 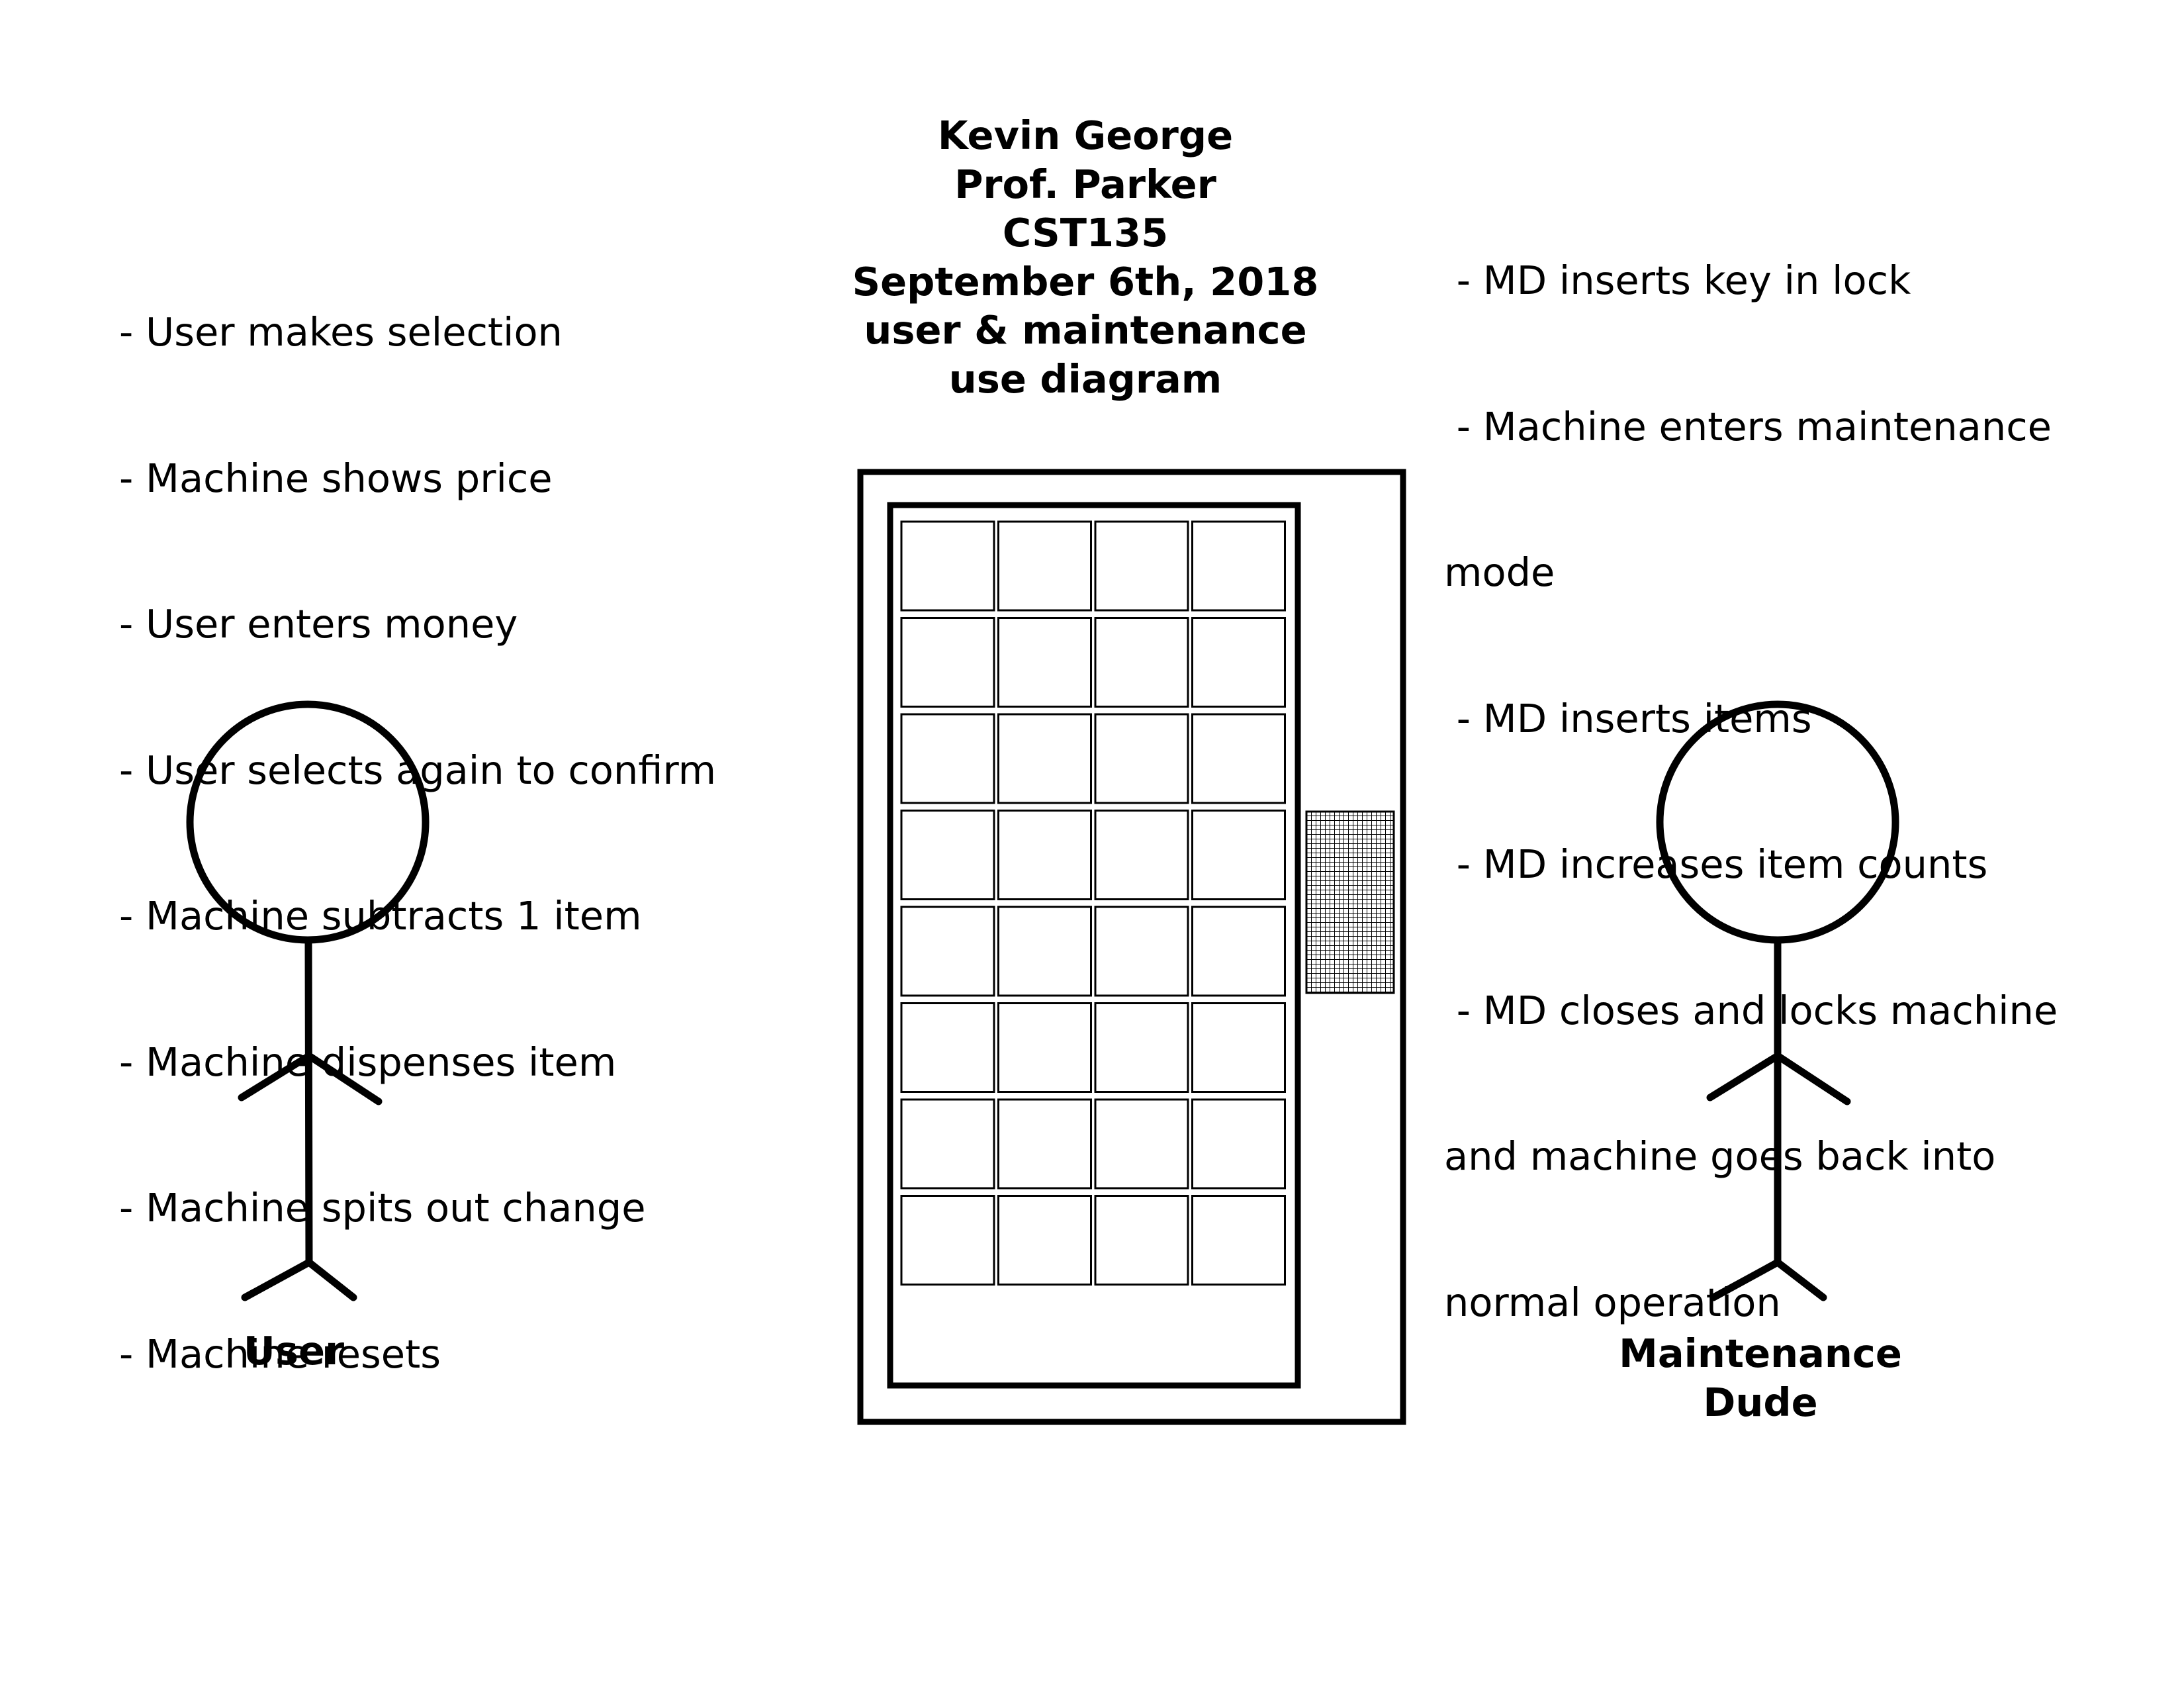 I want to click on maintenance-arm-right, so click(x=1812, y=1078).